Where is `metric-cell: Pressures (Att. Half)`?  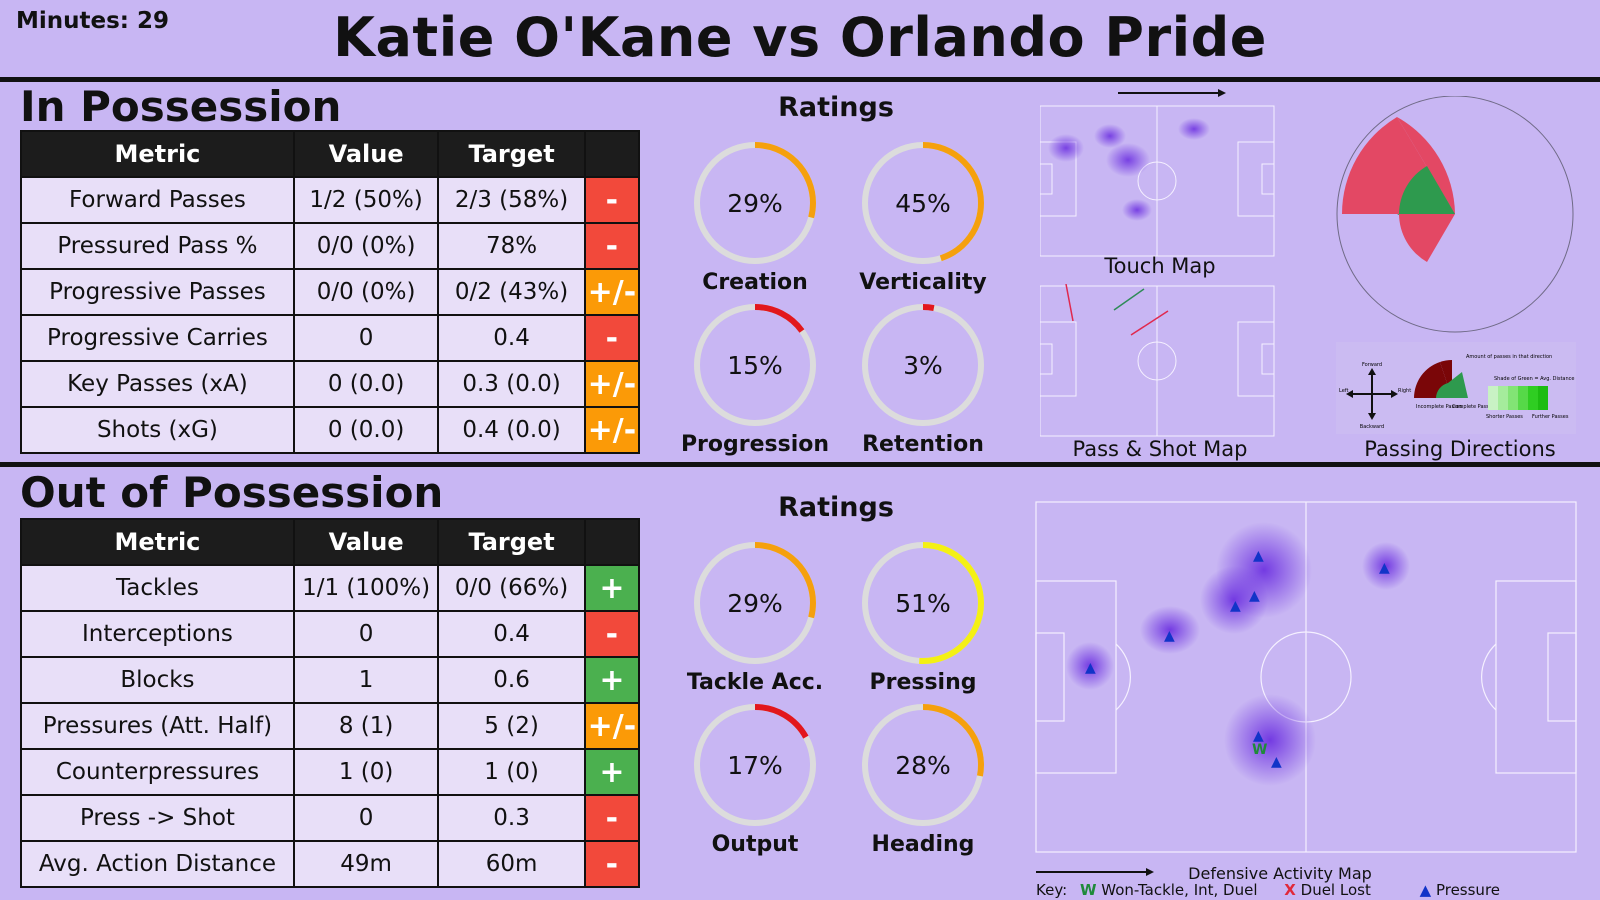 metric-cell: Pressures (Att. Half) is located at coordinates (157, 726).